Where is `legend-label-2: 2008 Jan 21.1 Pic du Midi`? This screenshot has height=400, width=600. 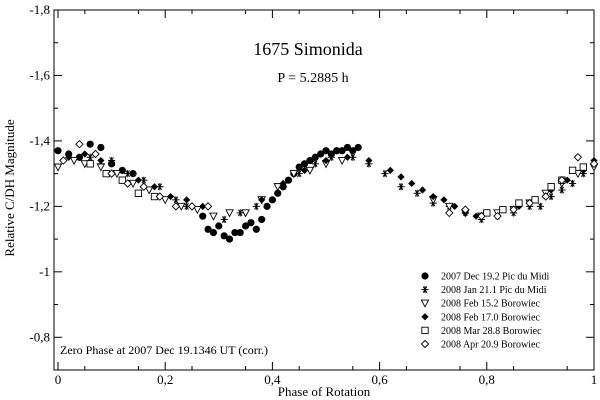 legend-label-2: 2008 Jan 21.1 Pic du Midi is located at coordinates (494, 290).